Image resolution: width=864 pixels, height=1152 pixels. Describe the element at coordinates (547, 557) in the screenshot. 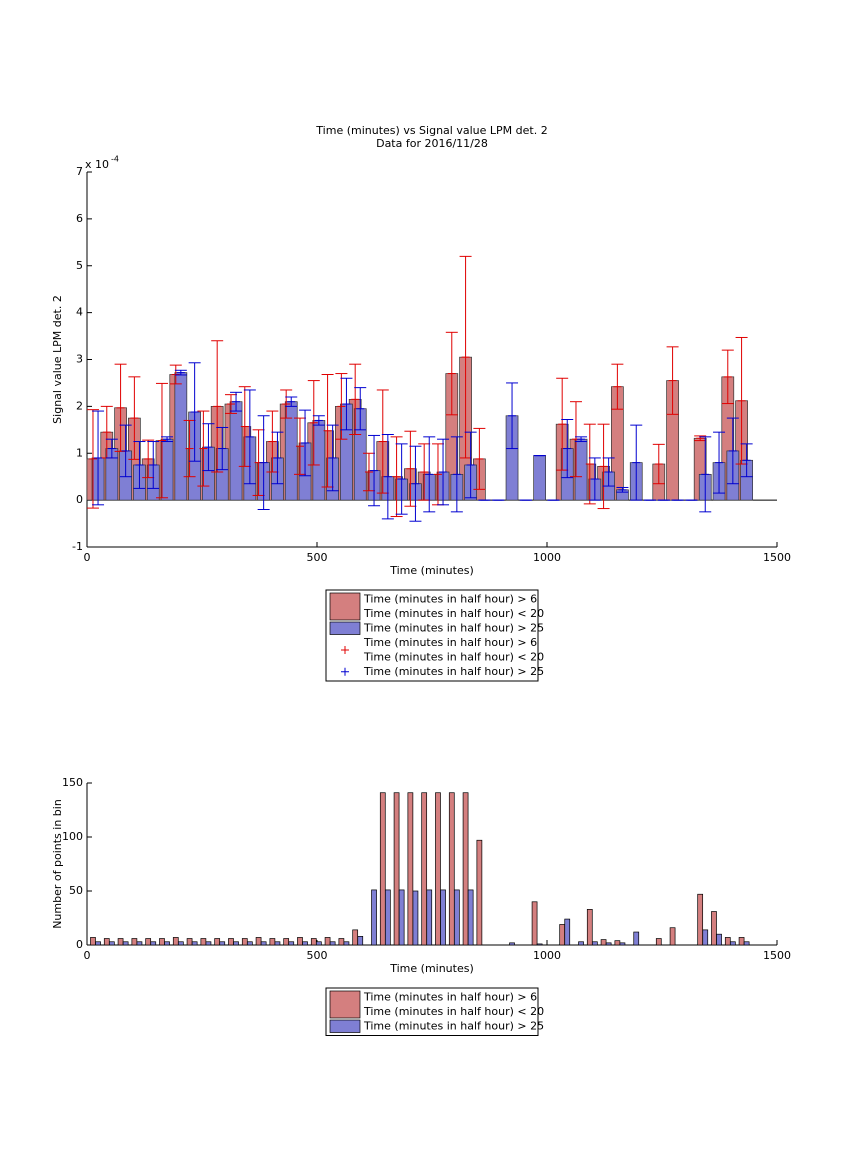

I see `x-tick-label: 1000` at that location.